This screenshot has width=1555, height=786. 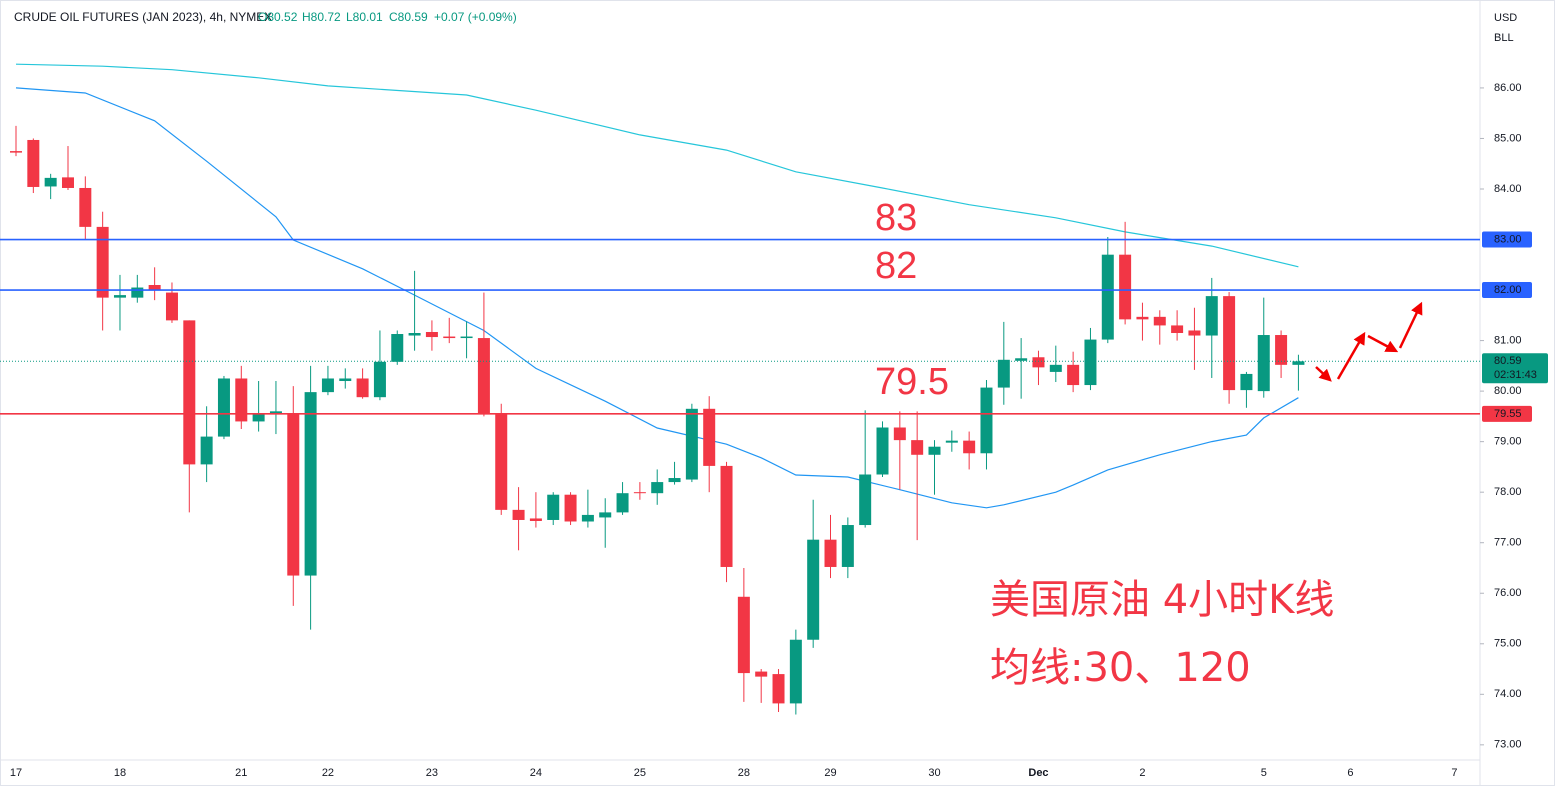 I want to click on x-tick-label: 24, so click(x=536, y=773).